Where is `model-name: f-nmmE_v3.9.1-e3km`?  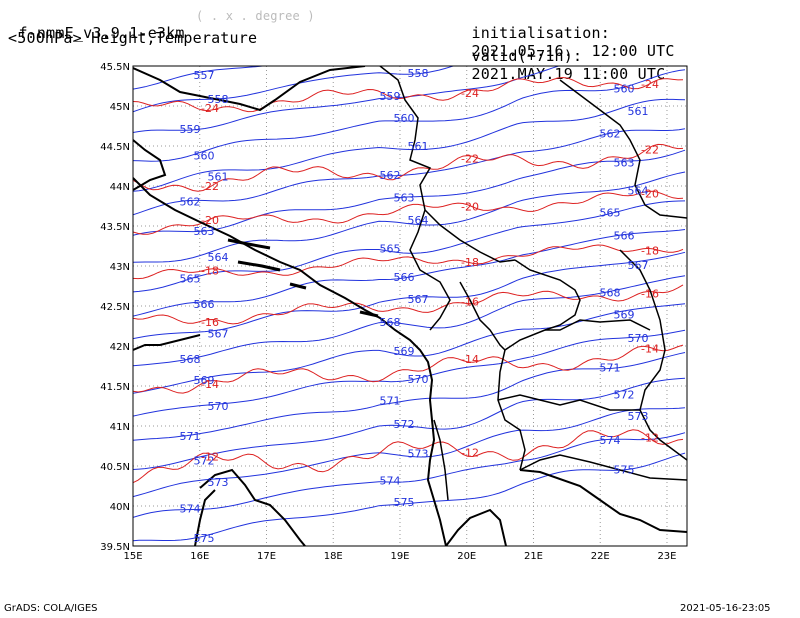
model-name: f-nmmE_v3.9.1-e3km is located at coordinates (101, 33).